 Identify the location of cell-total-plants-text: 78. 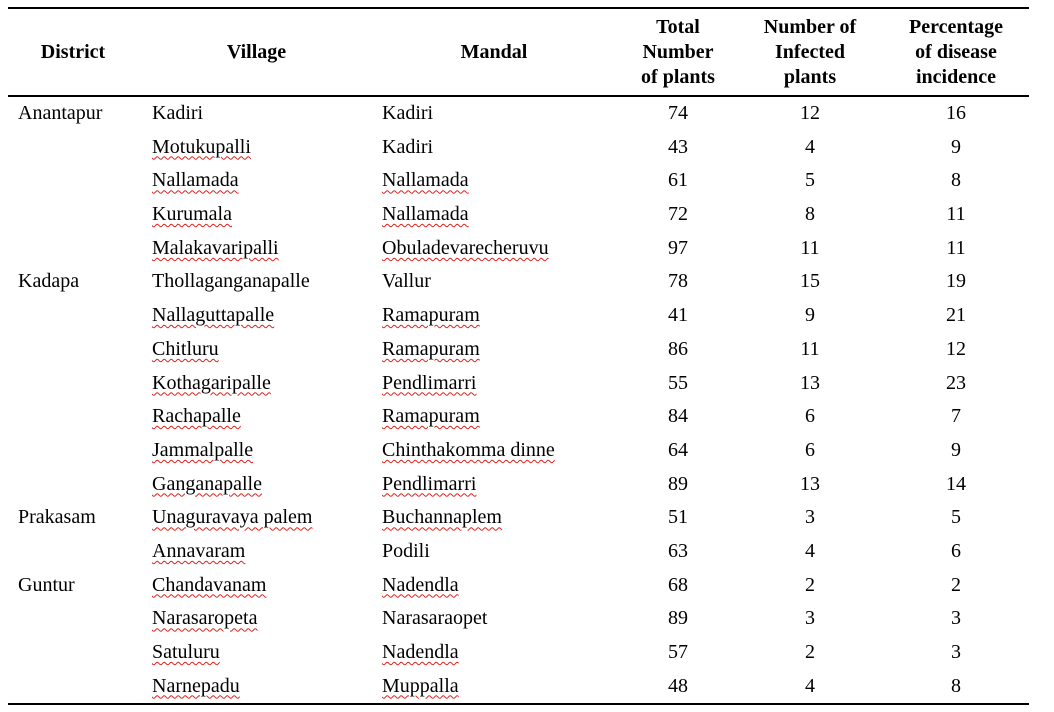
(678, 281).